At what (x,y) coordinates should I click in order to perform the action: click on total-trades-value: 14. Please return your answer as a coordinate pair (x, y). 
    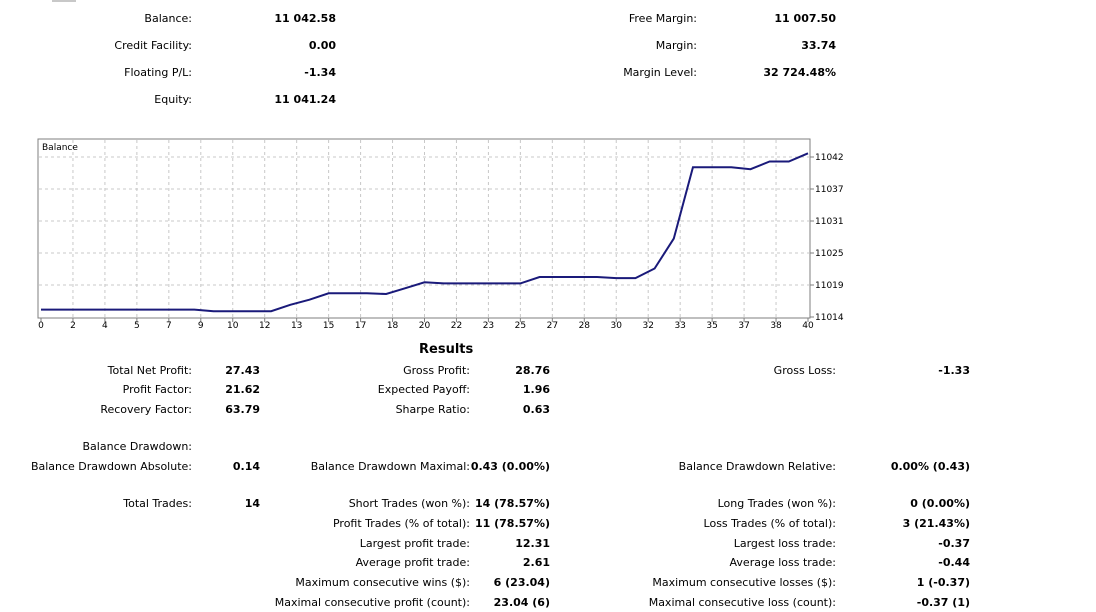
    Looking at the image, I should click on (252, 503).